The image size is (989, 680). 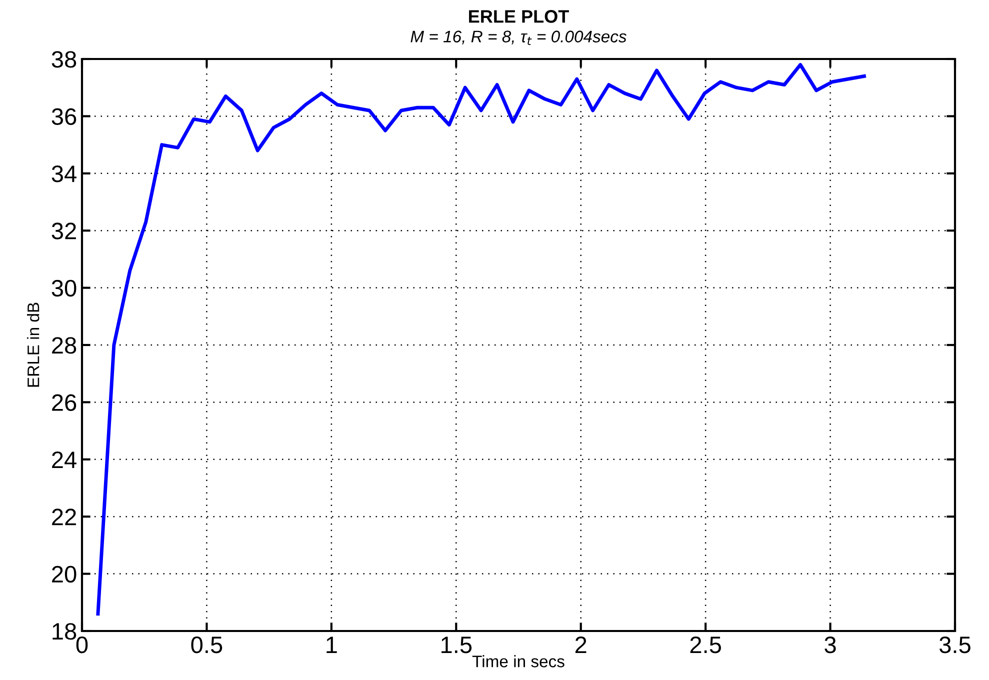 I want to click on y-tick-label: 22, so click(x=64, y=517).